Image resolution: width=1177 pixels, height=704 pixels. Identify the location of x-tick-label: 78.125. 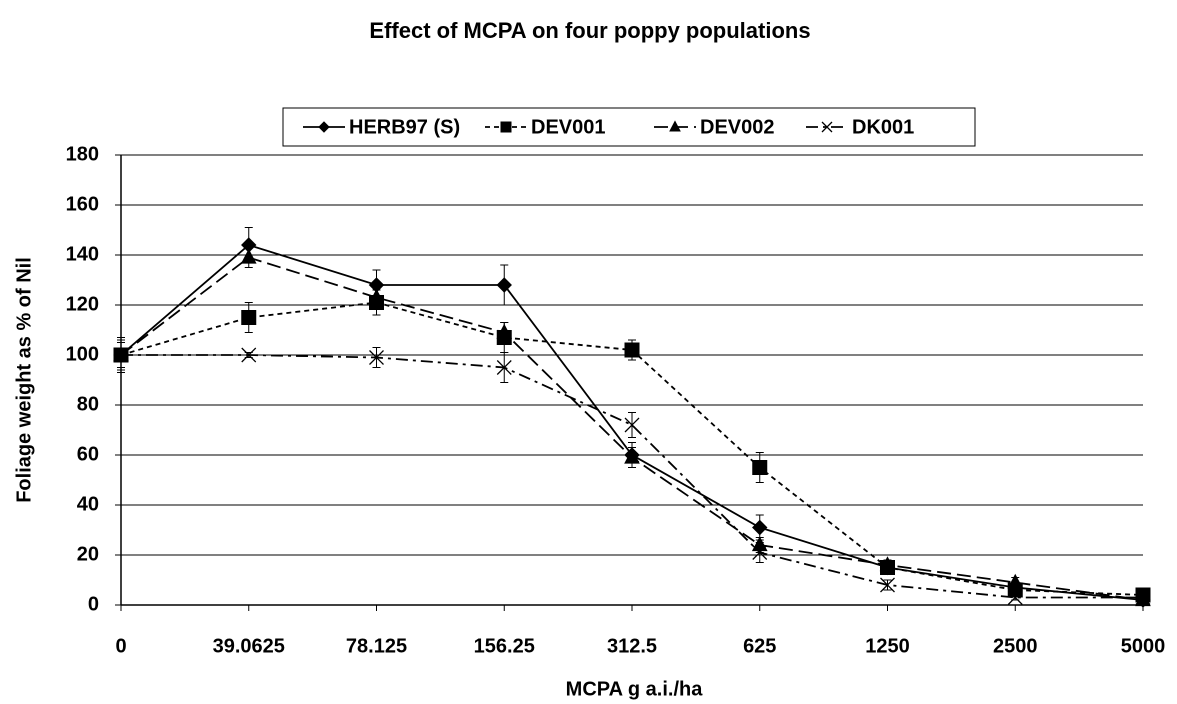
(376, 646).